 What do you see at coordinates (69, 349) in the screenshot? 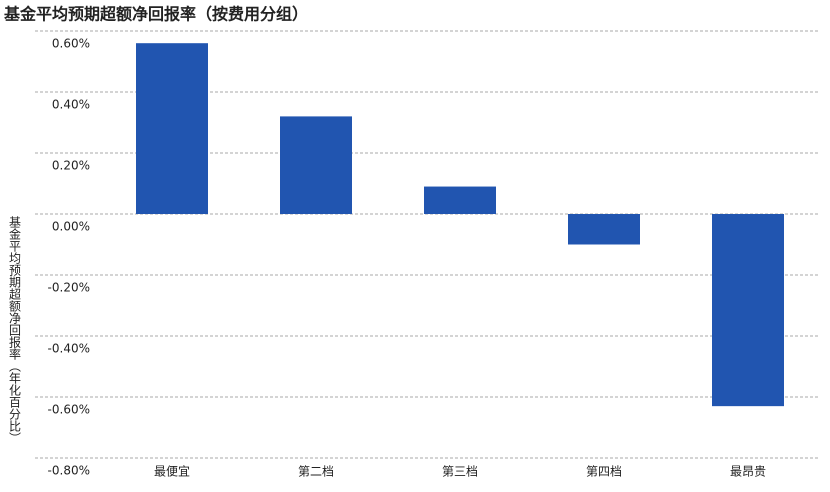
I see `y-tick-label: -0.40%` at bounding box center [69, 349].